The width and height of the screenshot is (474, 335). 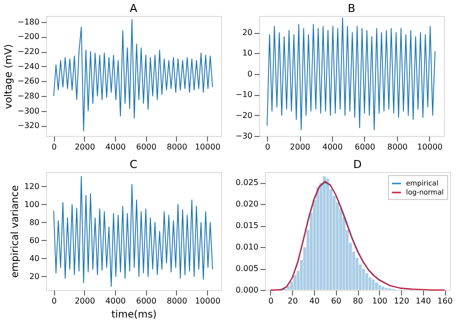 I want to click on chart-title: B, so click(x=352, y=8).